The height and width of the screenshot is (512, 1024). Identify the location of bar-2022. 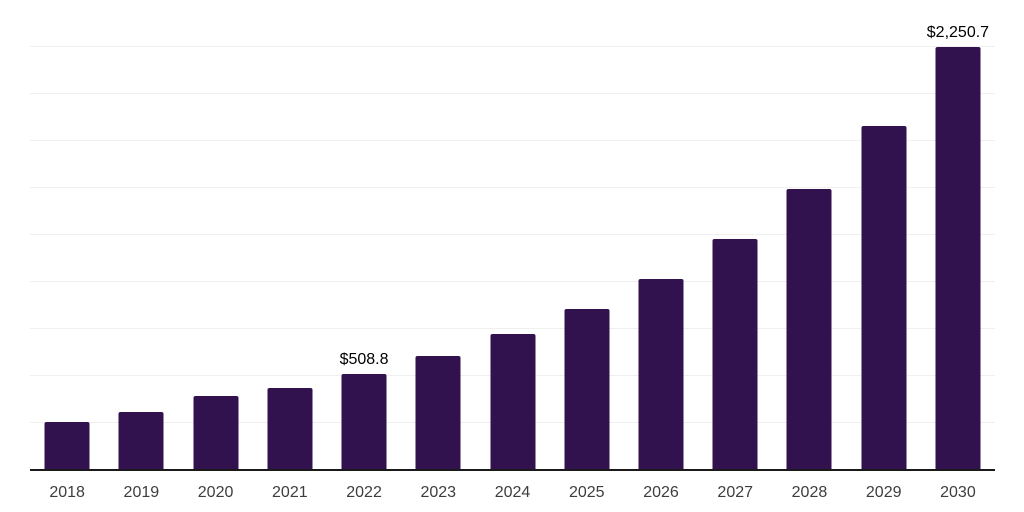
(364, 422).